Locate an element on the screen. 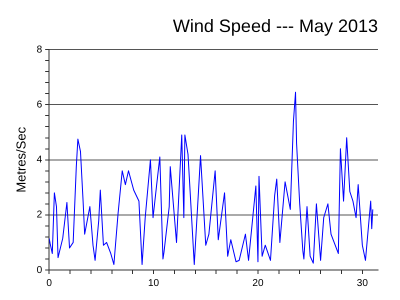  x-tick-label: 20 is located at coordinates (258, 283).